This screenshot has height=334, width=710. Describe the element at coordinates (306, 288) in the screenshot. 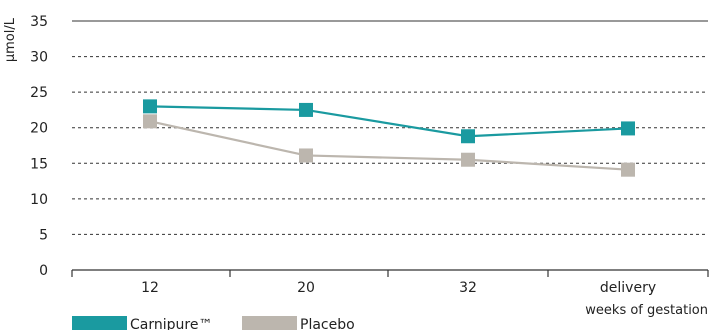

I see `x-tick-label: 20` at that location.